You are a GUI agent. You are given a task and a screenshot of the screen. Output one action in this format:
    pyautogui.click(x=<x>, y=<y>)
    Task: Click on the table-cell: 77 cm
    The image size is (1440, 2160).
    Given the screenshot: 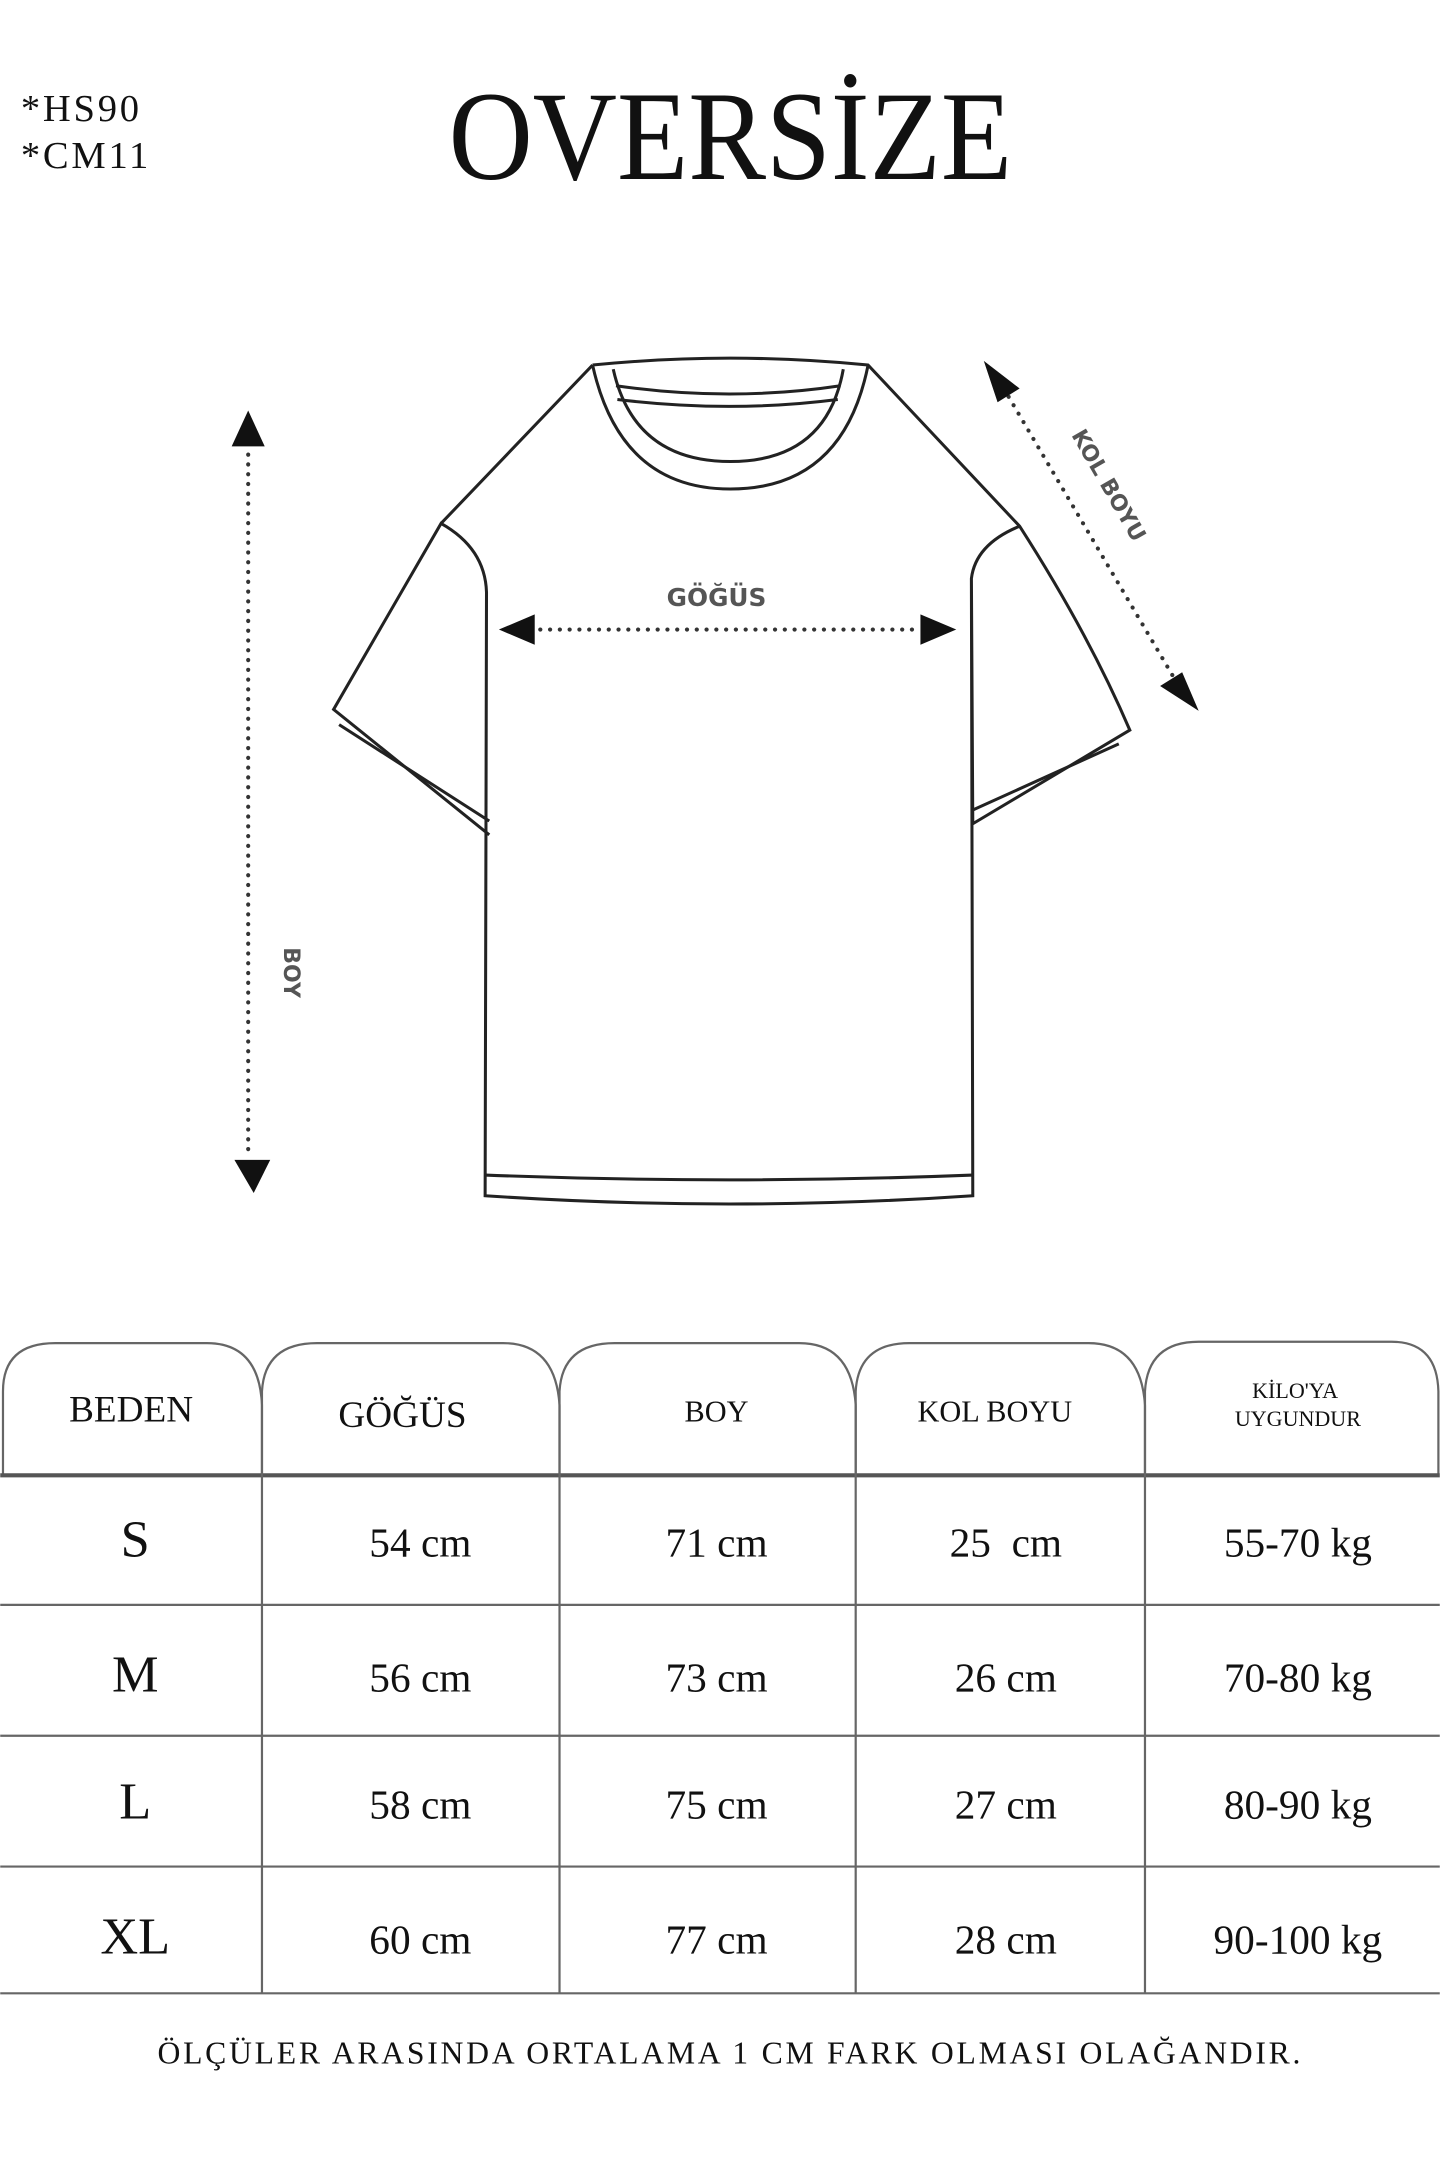 What is the action you would take?
    pyautogui.click(x=716, y=1939)
    